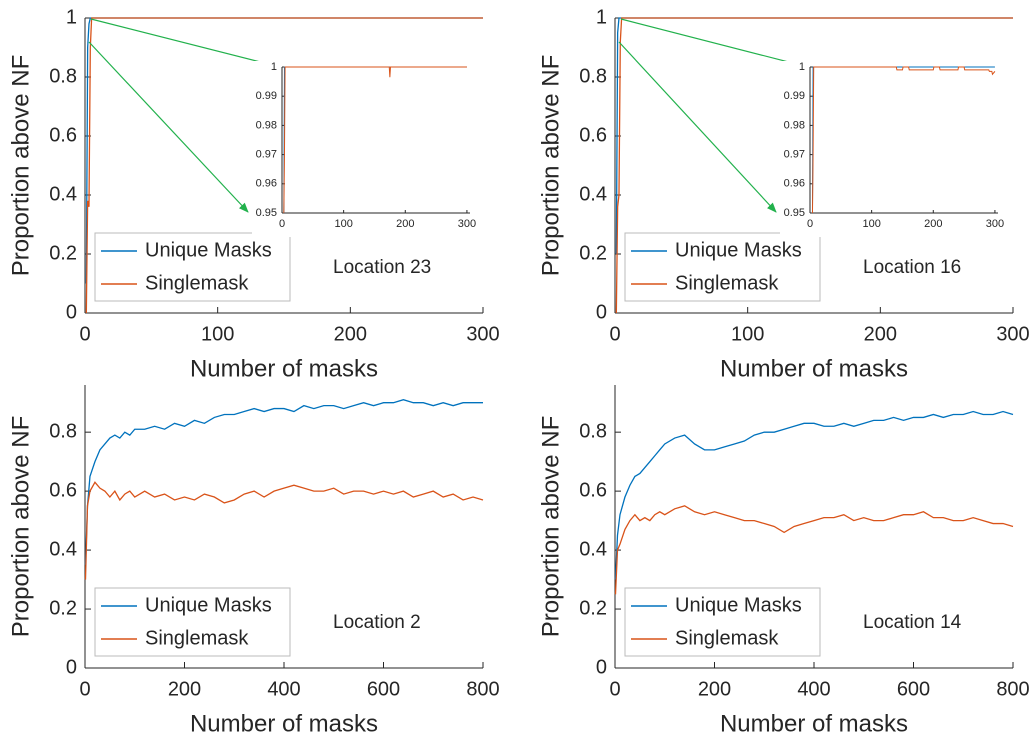 The height and width of the screenshot is (741, 1036). What do you see at coordinates (382, 267) in the screenshot?
I see `annotation: Location 23` at bounding box center [382, 267].